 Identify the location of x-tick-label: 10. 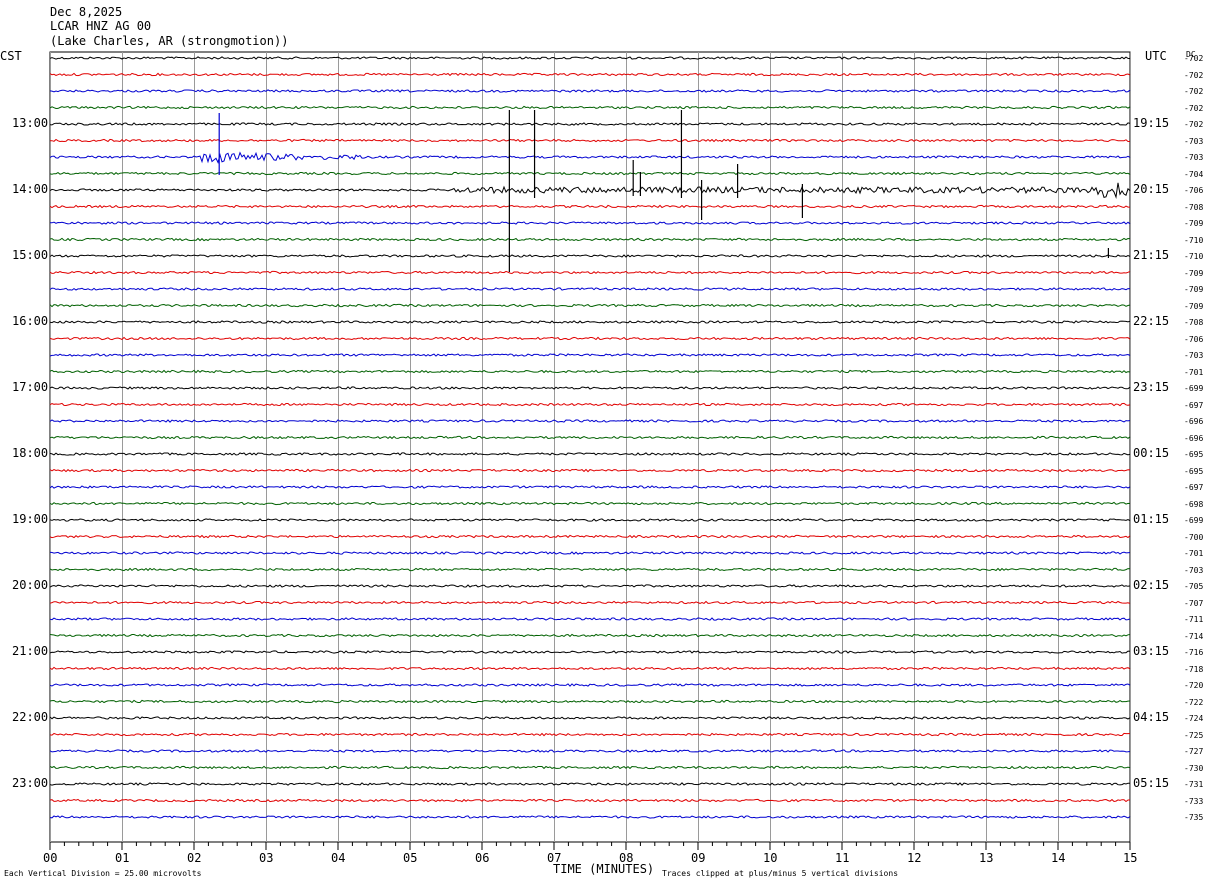
(770, 858).